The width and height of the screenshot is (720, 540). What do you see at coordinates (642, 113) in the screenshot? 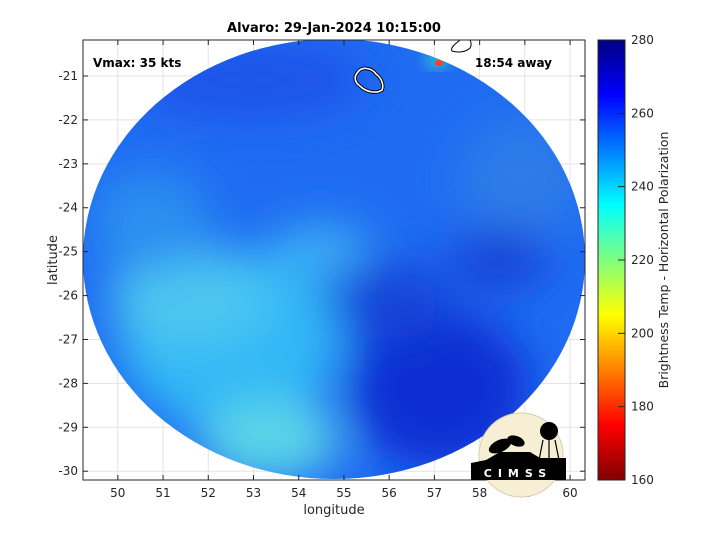
I see `colorbar-tick-label: 260` at bounding box center [642, 113].